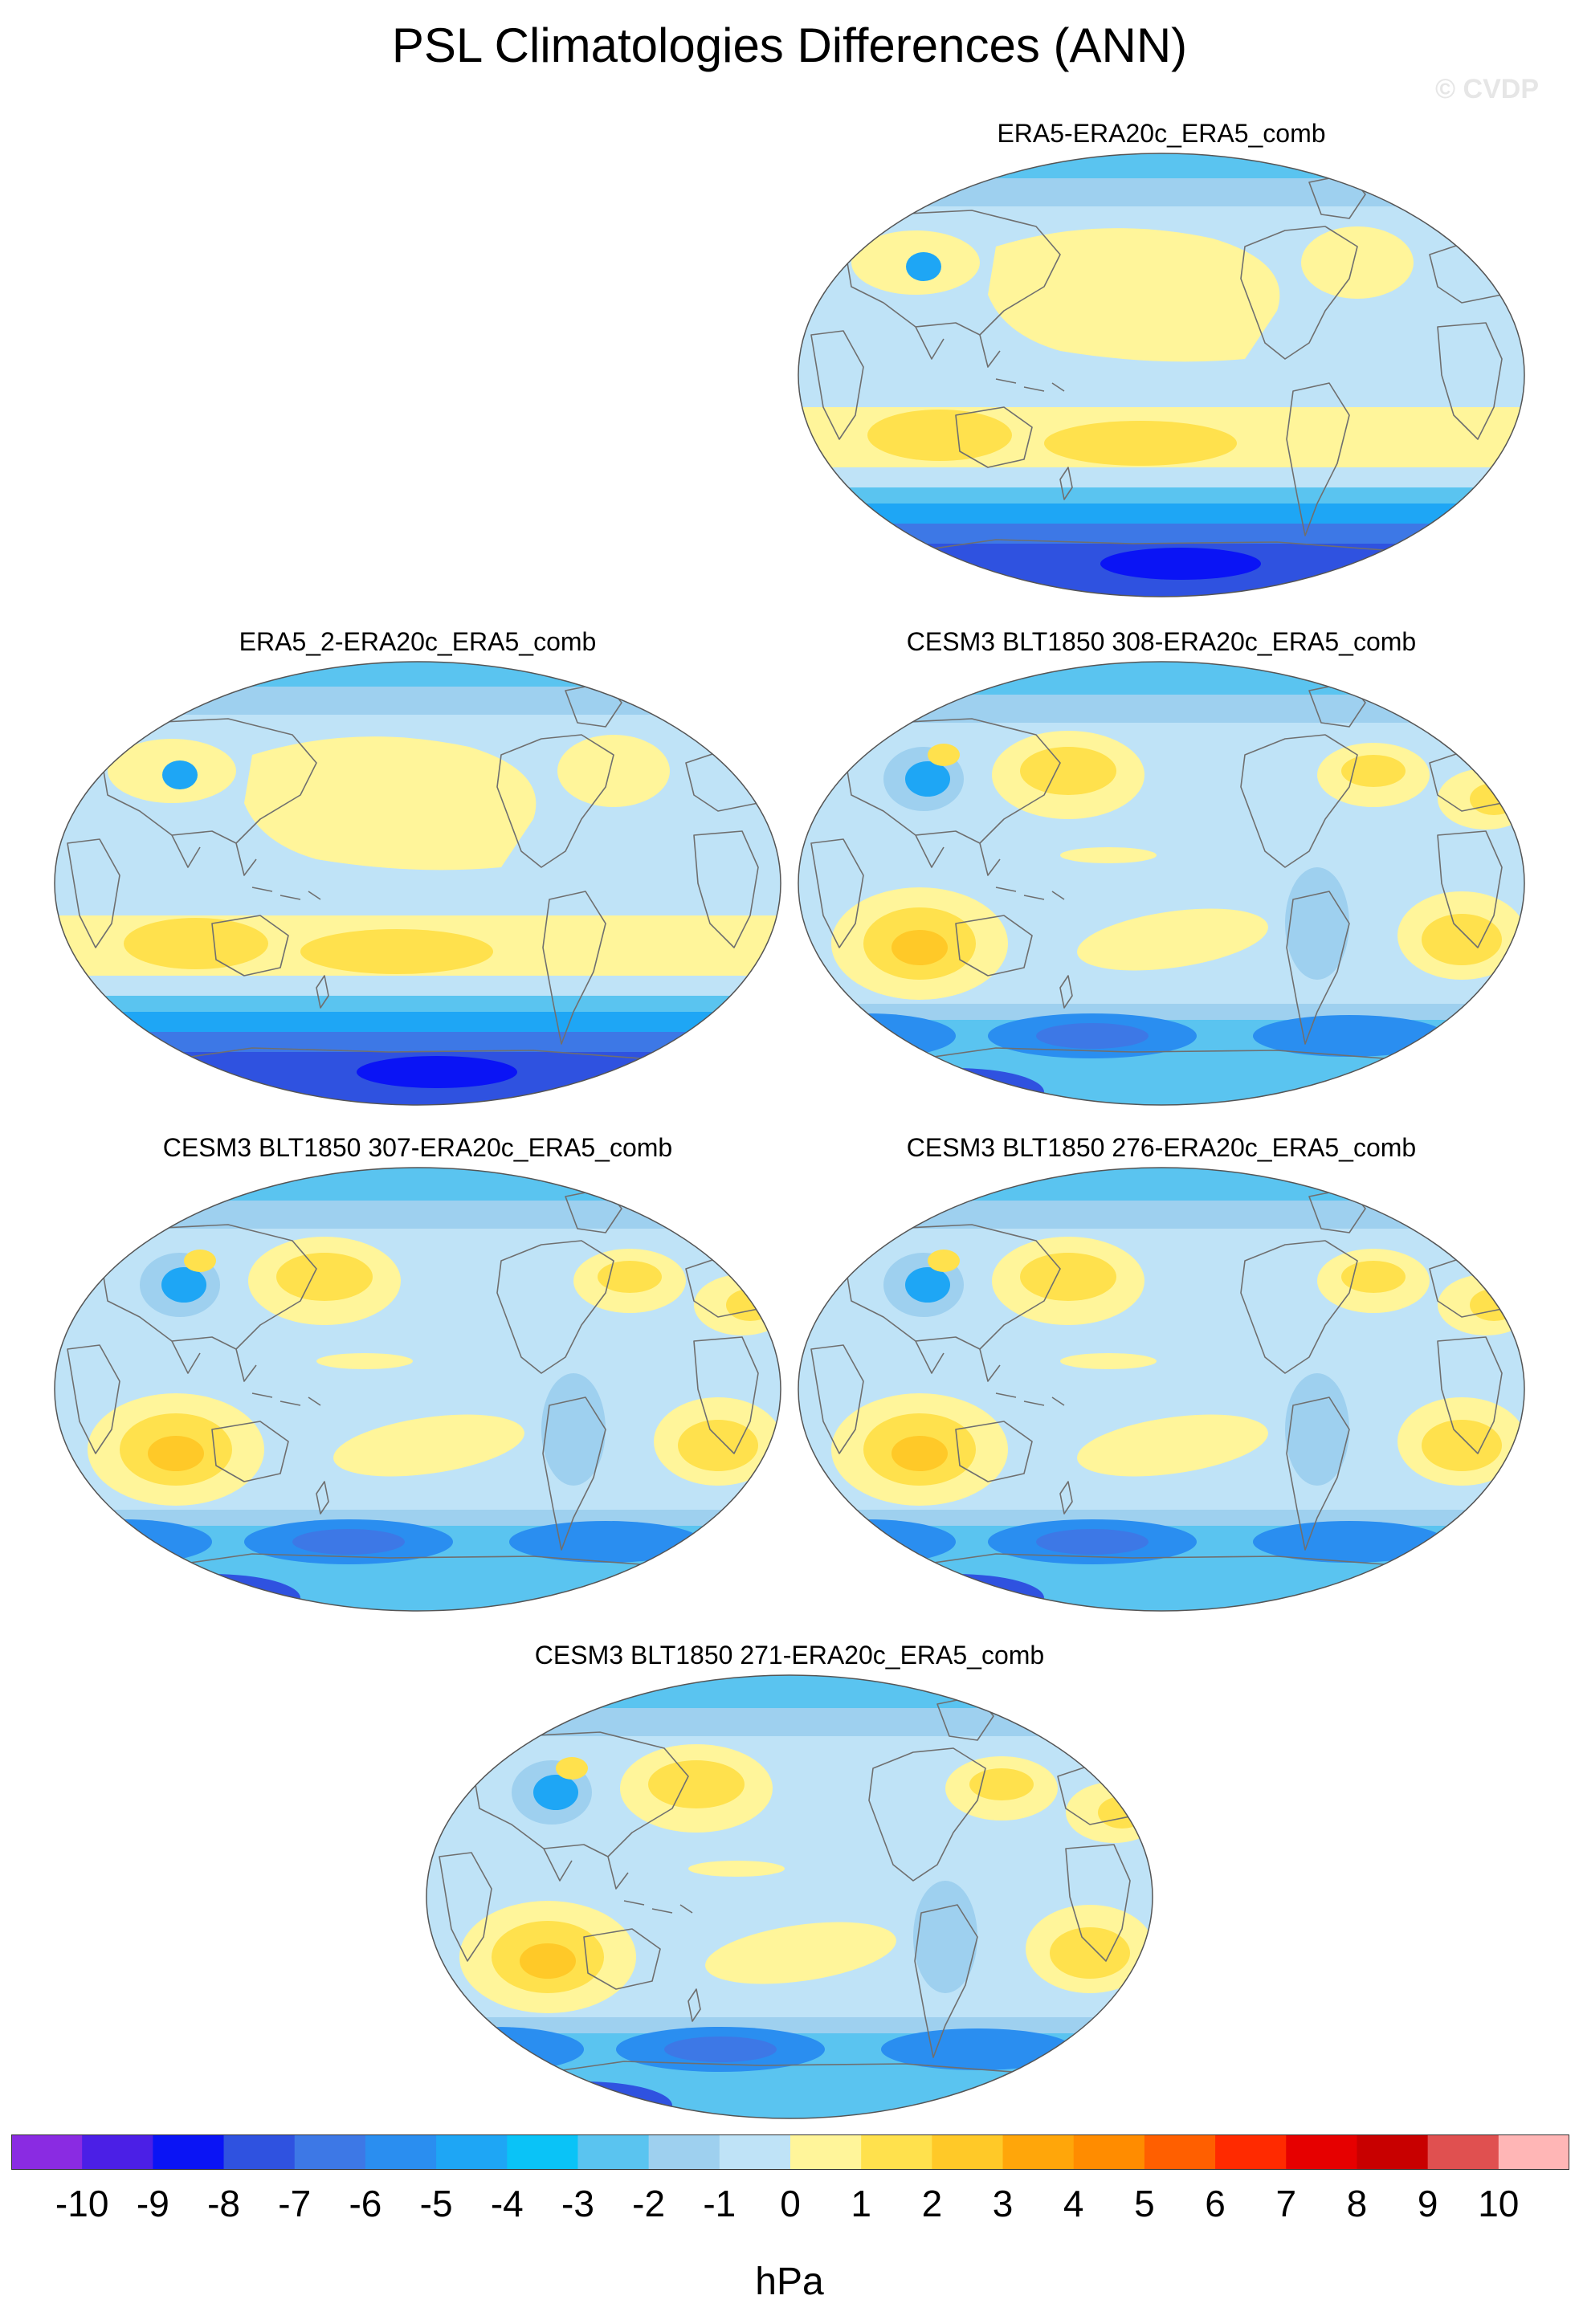  What do you see at coordinates (196, 944) in the screenshot?
I see `contour-region-indian-high` at bounding box center [196, 944].